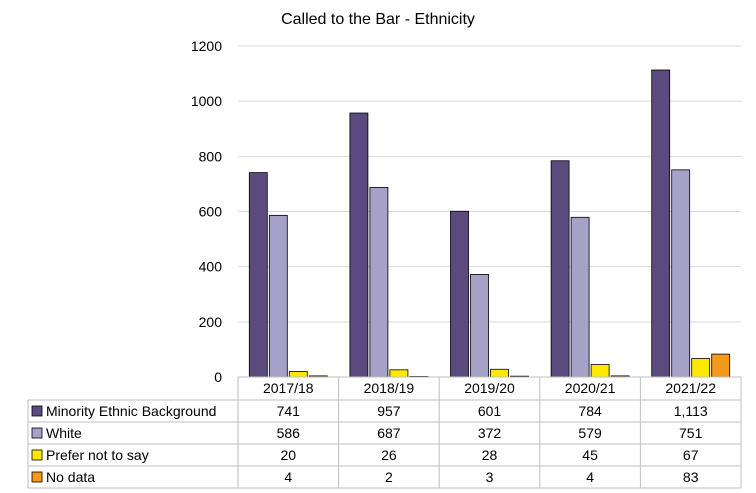  What do you see at coordinates (218, 377) in the screenshot?
I see `y-tick-label: 0` at bounding box center [218, 377].